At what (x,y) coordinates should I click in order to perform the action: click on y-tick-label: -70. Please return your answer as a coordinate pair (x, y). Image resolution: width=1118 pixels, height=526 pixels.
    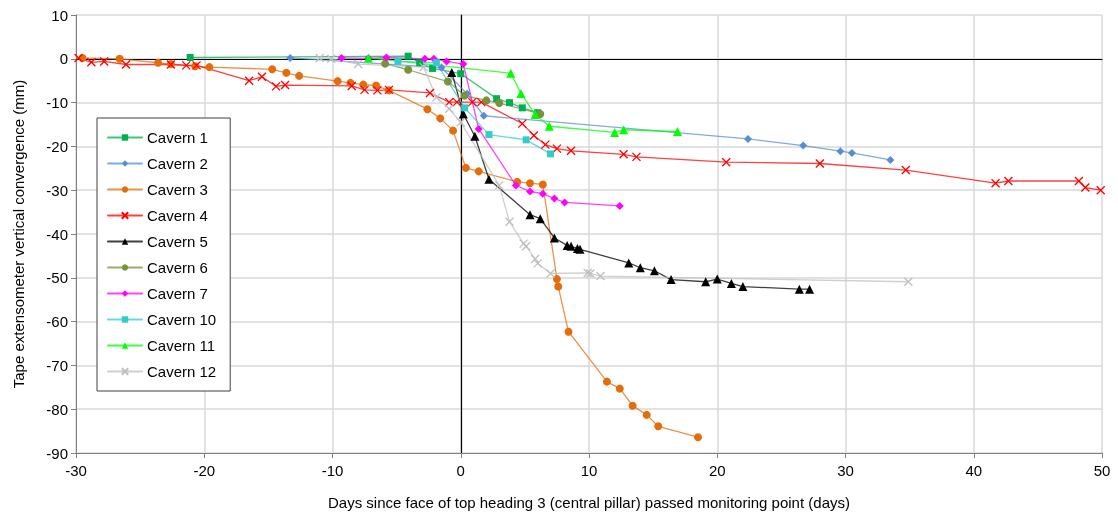
    Looking at the image, I should click on (57, 365).